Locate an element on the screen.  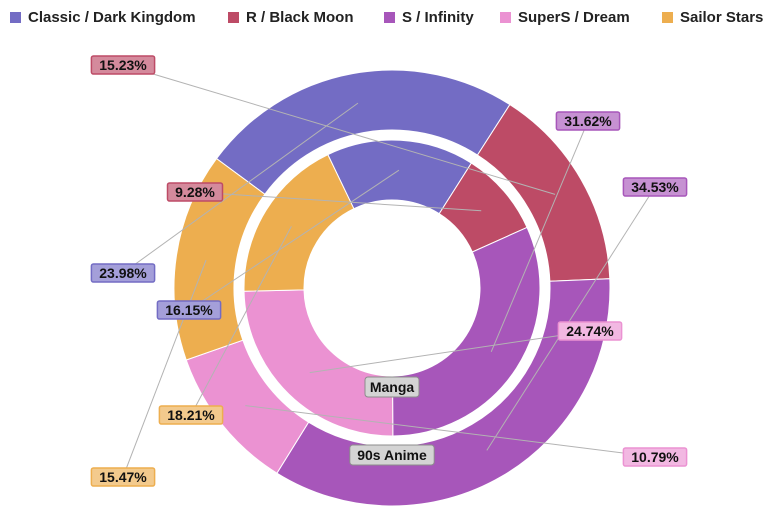
data-label-text: 16.15% is located at coordinates (189, 310).